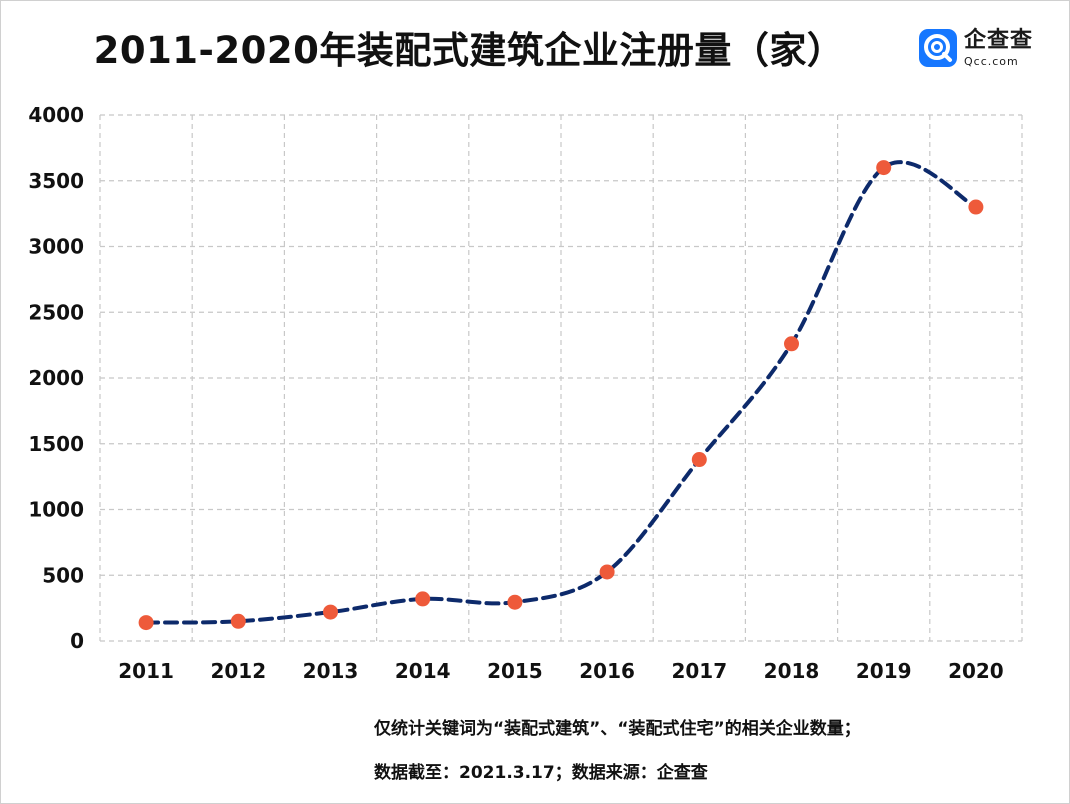 This screenshot has width=1070, height=804. What do you see at coordinates (699, 671) in the screenshot?
I see `x-tick-label: 2017` at bounding box center [699, 671].